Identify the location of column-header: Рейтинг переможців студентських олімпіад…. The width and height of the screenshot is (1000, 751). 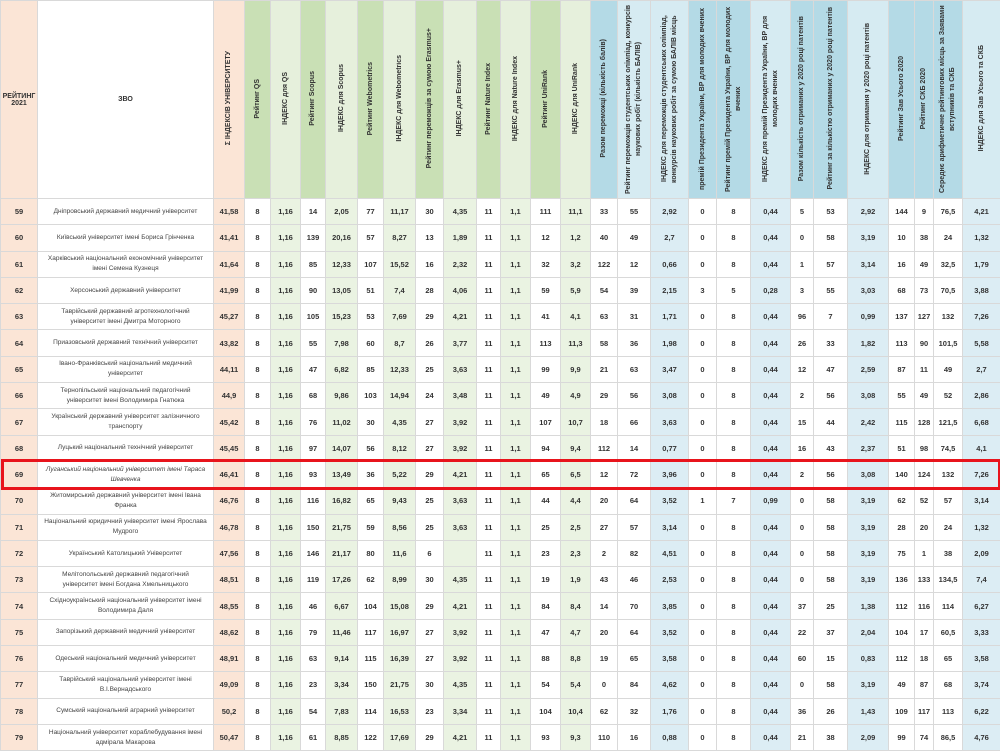
(634, 99).